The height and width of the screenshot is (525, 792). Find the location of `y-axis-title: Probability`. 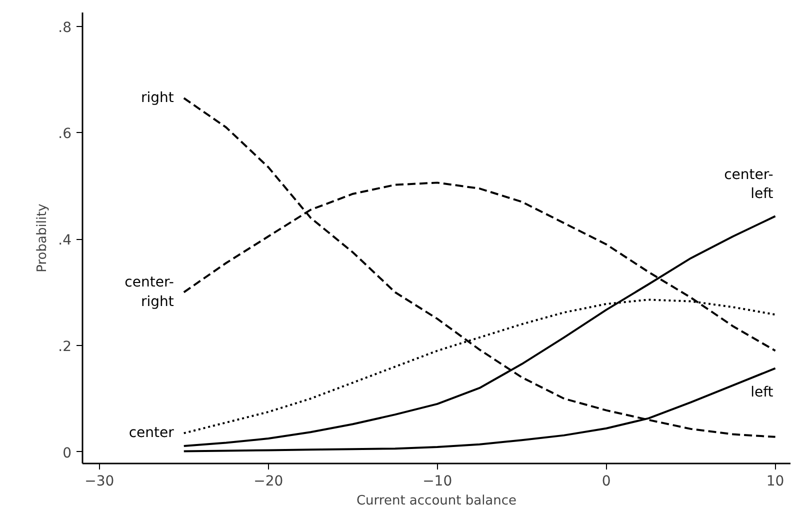

y-axis-title: Probability is located at coordinates (42, 237).